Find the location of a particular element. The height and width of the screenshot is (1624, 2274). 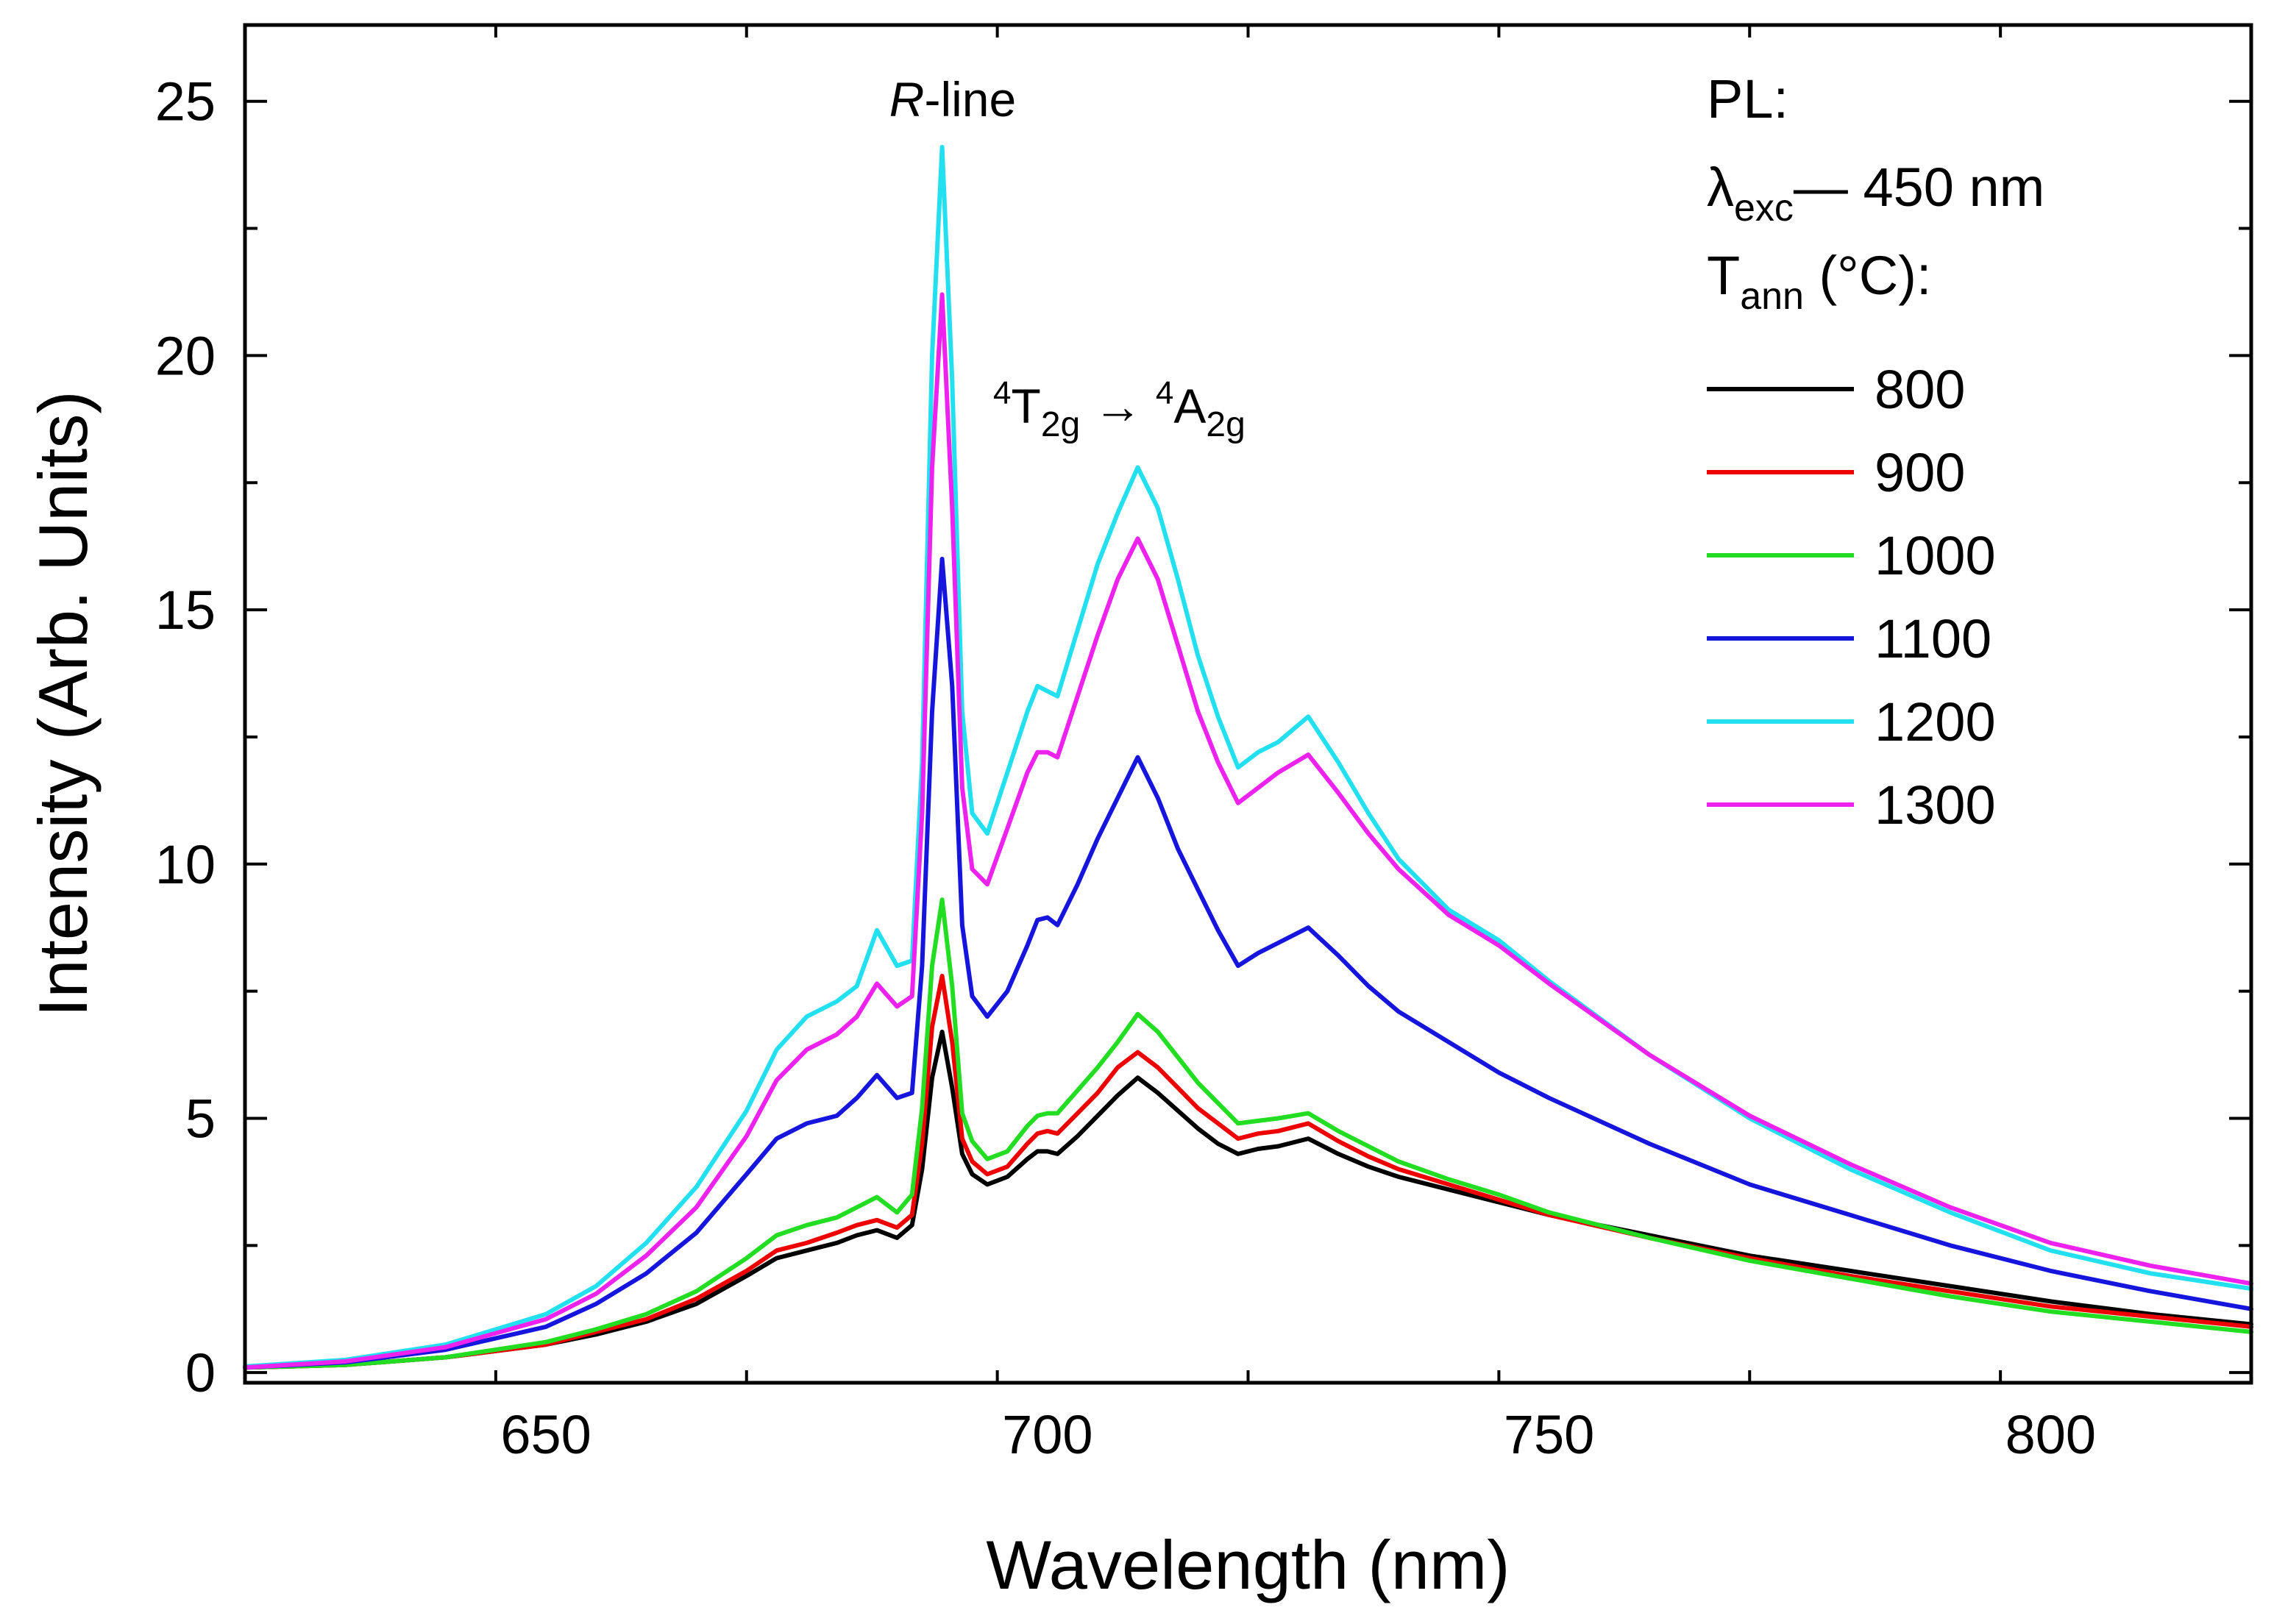

legend-label-1100: 1100 is located at coordinates (1933, 638).